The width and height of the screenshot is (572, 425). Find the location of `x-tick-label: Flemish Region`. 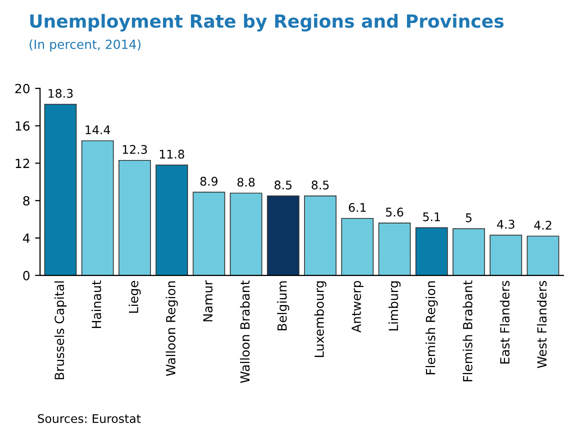

x-tick-label: Flemish Region is located at coordinates (432, 327).